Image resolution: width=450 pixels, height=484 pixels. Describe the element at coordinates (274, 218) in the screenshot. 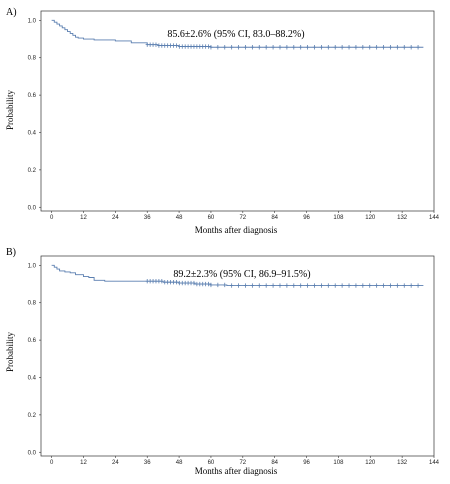

I see `x-tick-label: 84` at that location.